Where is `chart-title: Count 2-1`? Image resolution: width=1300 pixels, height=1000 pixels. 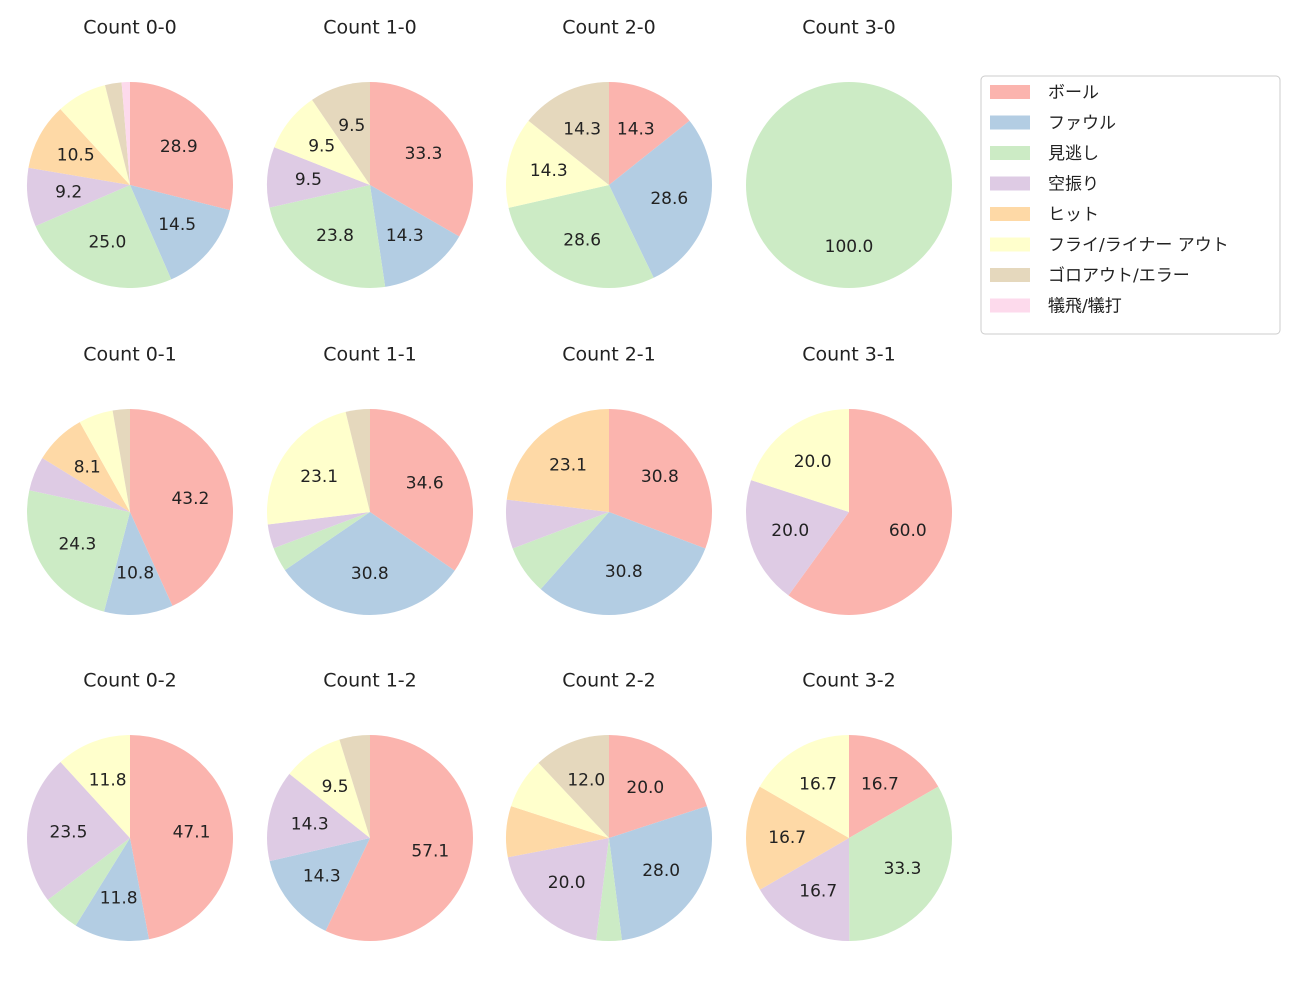 chart-title: Count 2-1 is located at coordinates (609, 355).